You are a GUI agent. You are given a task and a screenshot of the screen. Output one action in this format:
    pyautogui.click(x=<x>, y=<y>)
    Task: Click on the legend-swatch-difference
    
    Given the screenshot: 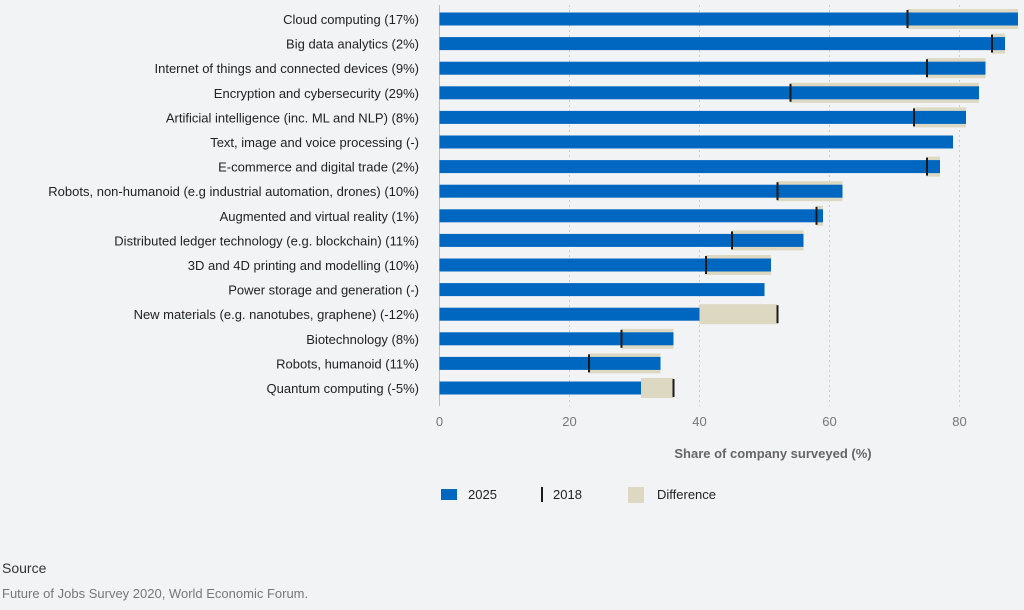 What is the action you would take?
    pyautogui.click(x=636, y=495)
    